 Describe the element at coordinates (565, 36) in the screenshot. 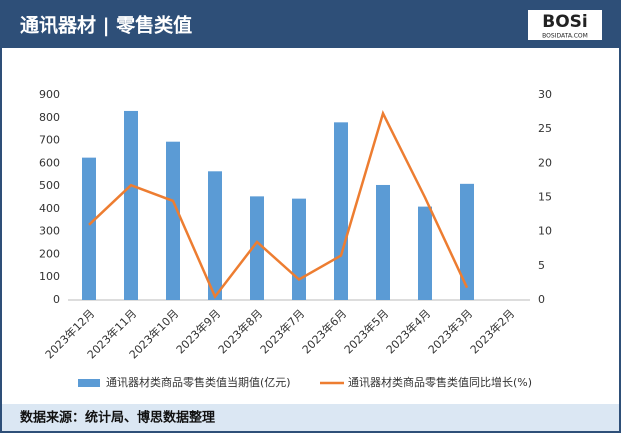

I see `logo-sub: BOSIDATA.COM` at that location.